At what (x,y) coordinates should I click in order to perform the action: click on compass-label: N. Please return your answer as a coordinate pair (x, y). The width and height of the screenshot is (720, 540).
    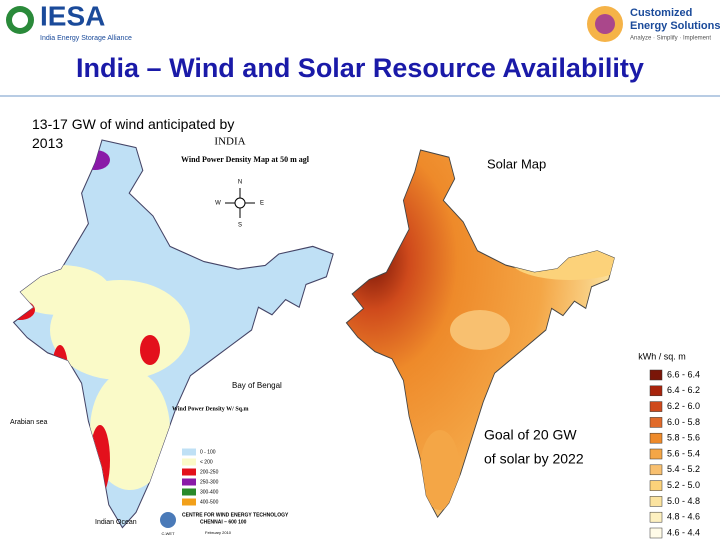
    Looking at the image, I should click on (240, 183).